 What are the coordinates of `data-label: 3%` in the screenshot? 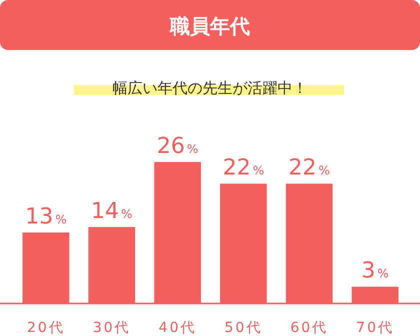 It's located at (375, 271).